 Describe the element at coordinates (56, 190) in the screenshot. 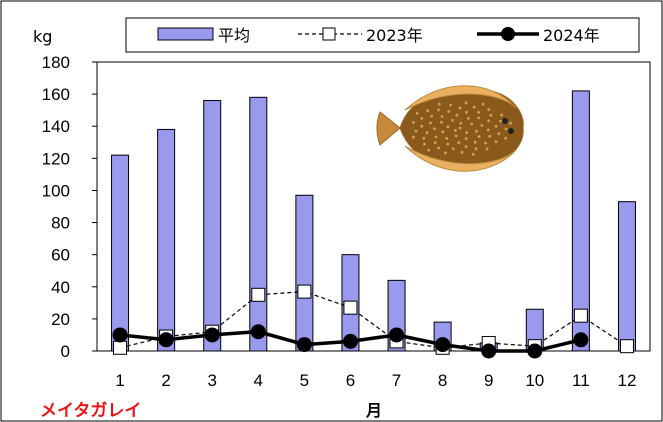

I see `y-tick-label: 100` at that location.